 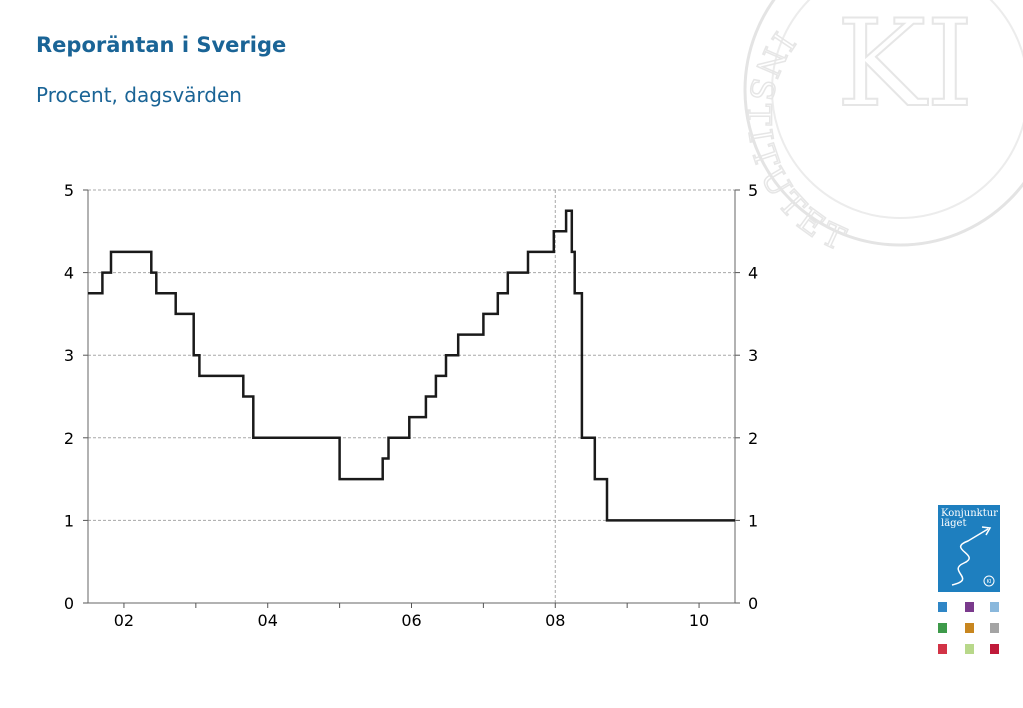 I want to click on x-tick-label: 02, so click(x=124, y=620).